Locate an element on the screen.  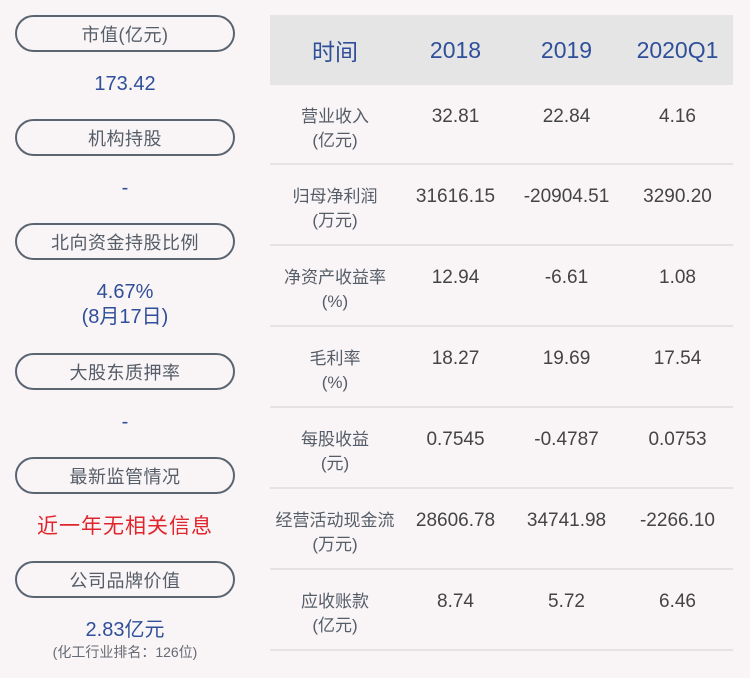
cell-2020q1: 0.0753 is located at coordinates (677, 439).